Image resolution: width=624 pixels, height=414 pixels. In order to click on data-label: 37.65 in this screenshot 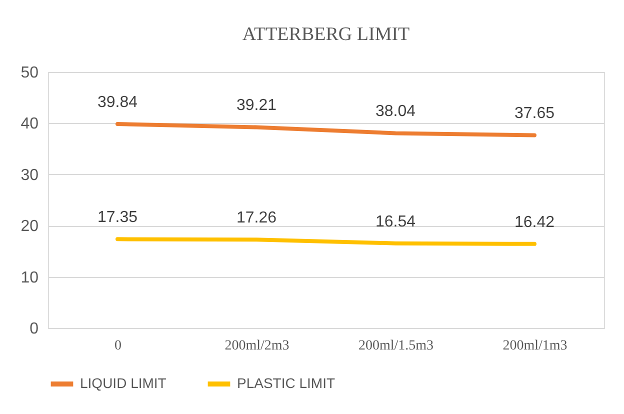, I will do `click(534, 113)`.